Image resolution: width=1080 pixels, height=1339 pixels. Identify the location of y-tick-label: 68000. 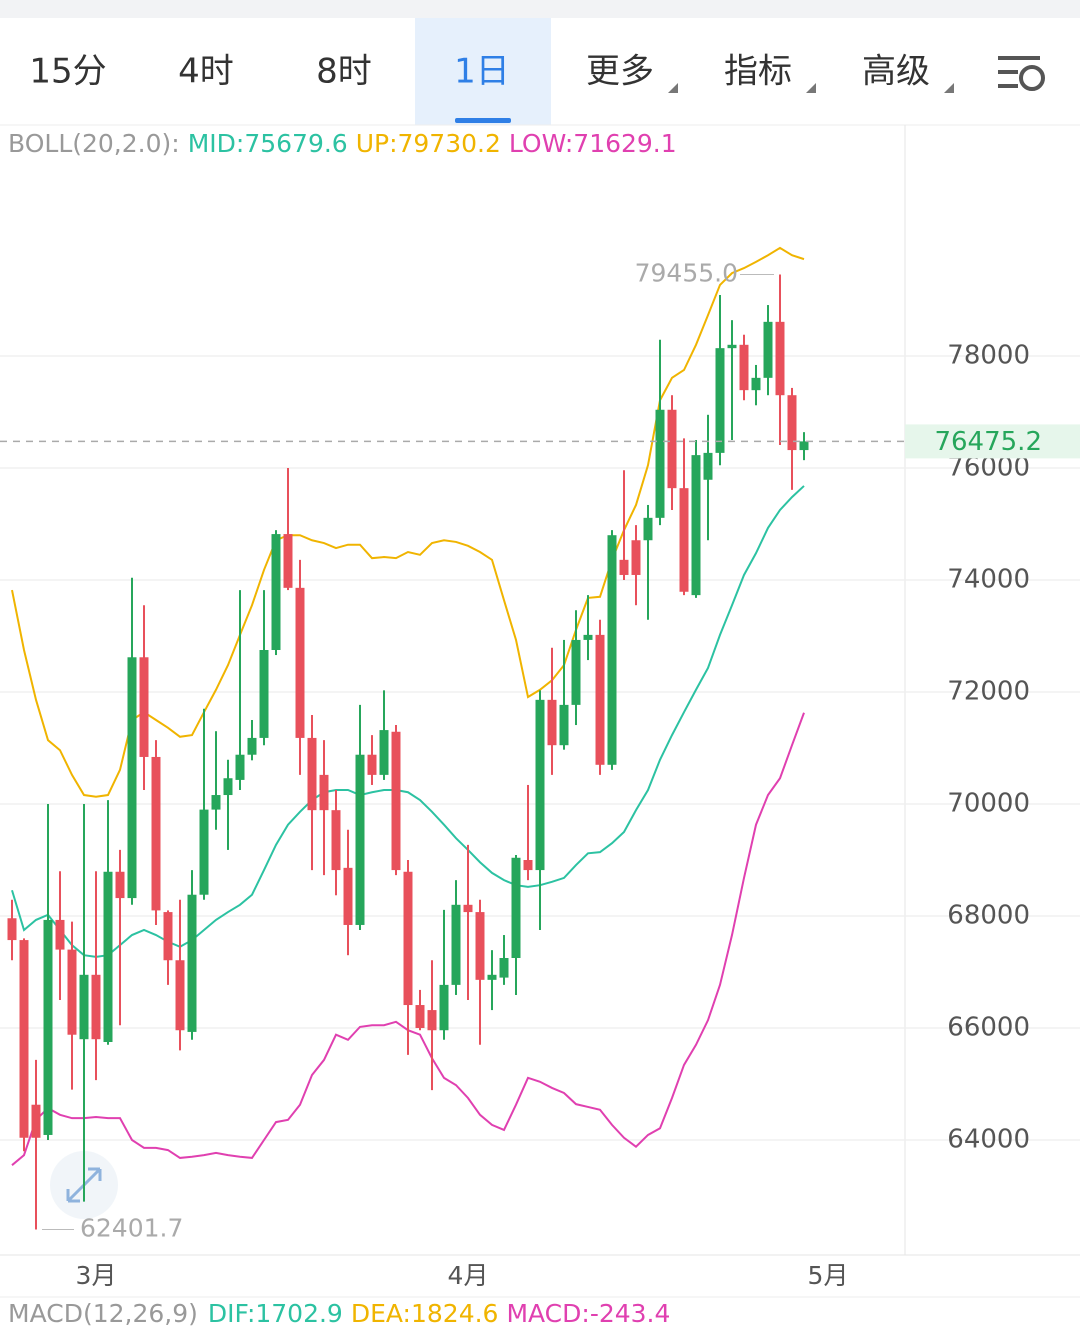
(988, 916).